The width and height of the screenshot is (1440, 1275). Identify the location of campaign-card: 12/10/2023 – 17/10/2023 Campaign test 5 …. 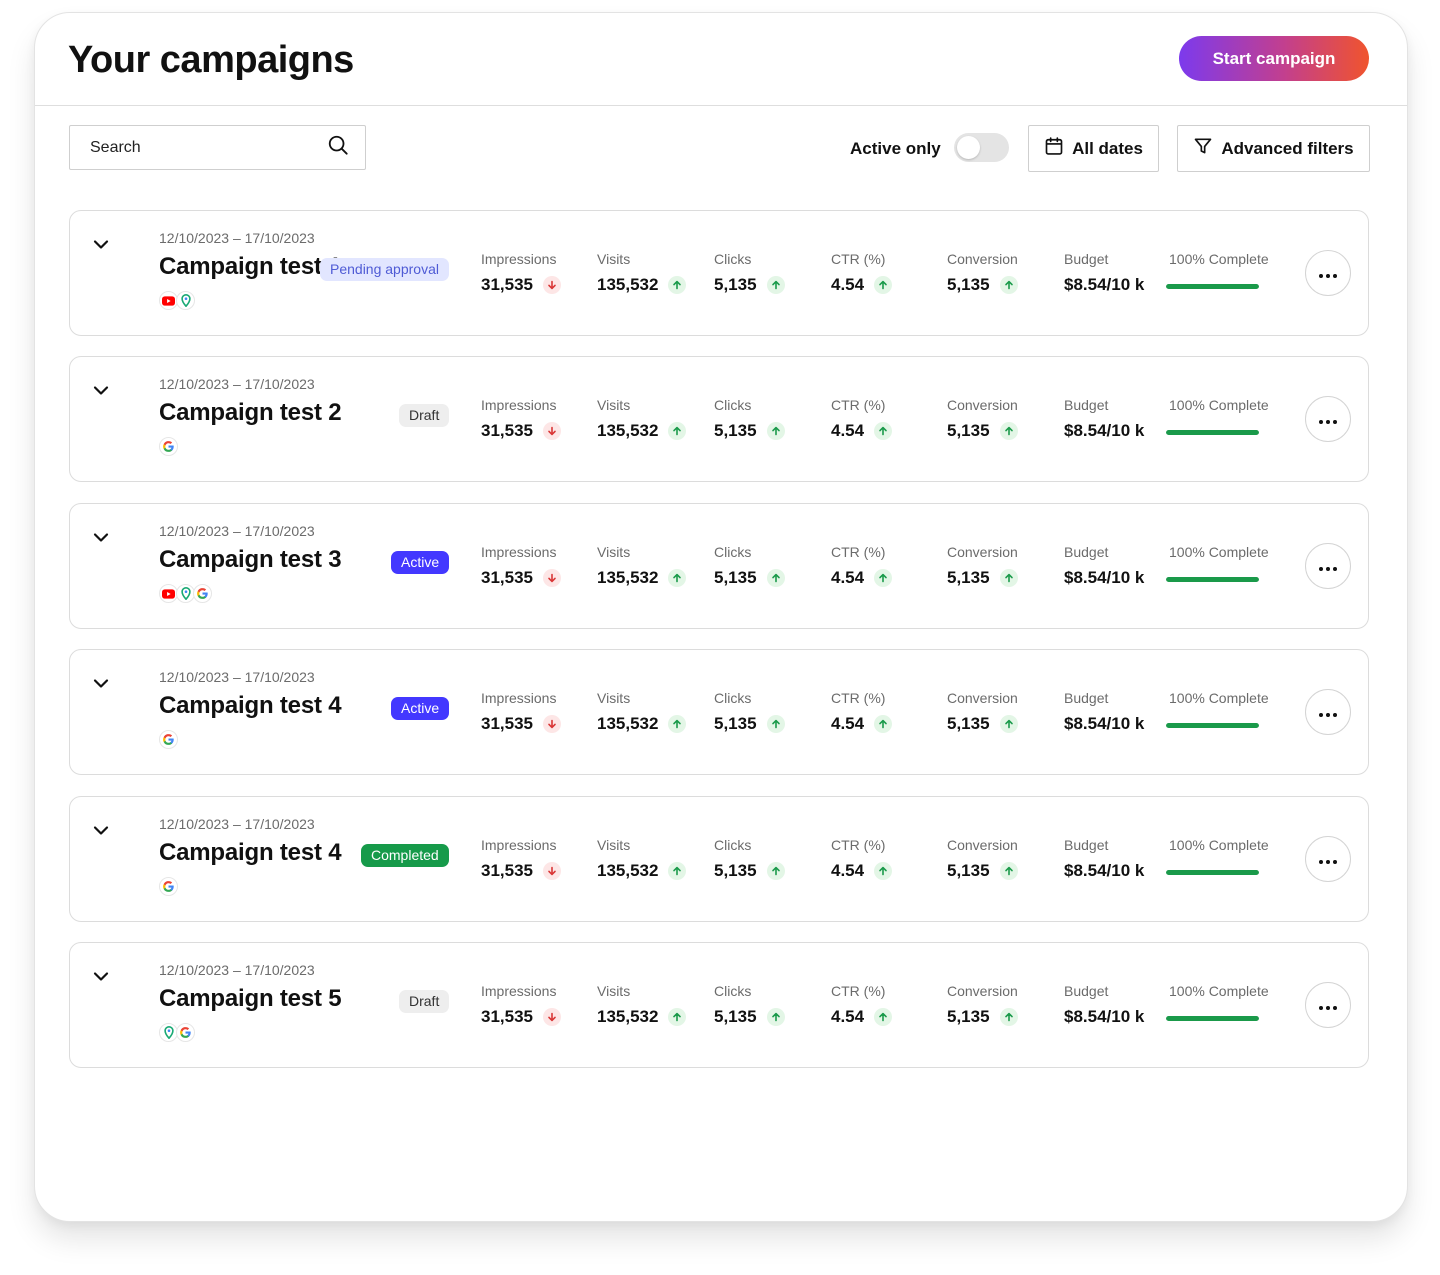
(719, 1005).